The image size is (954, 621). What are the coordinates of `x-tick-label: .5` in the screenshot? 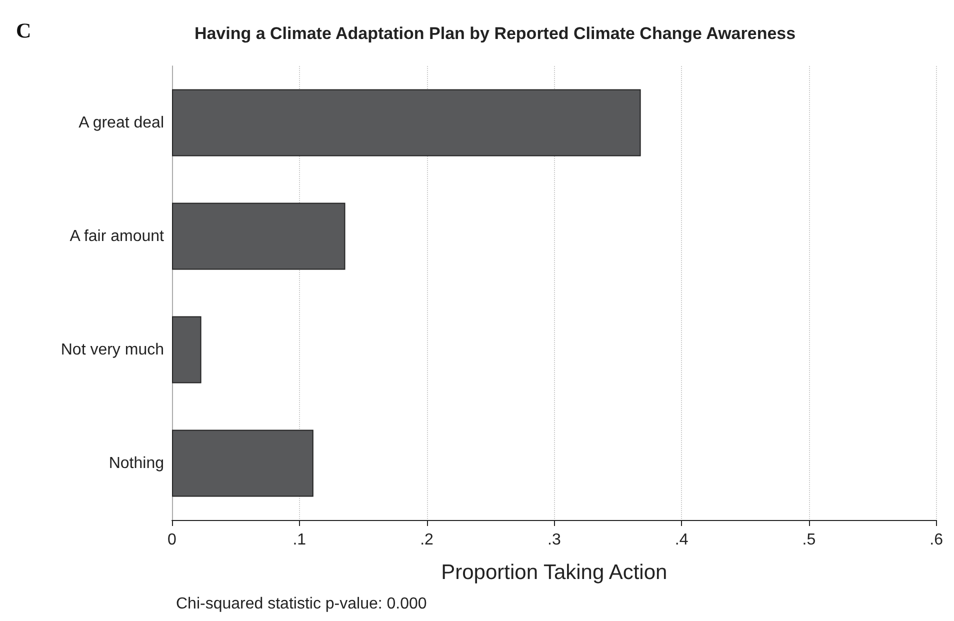 It's located at (809, 540).